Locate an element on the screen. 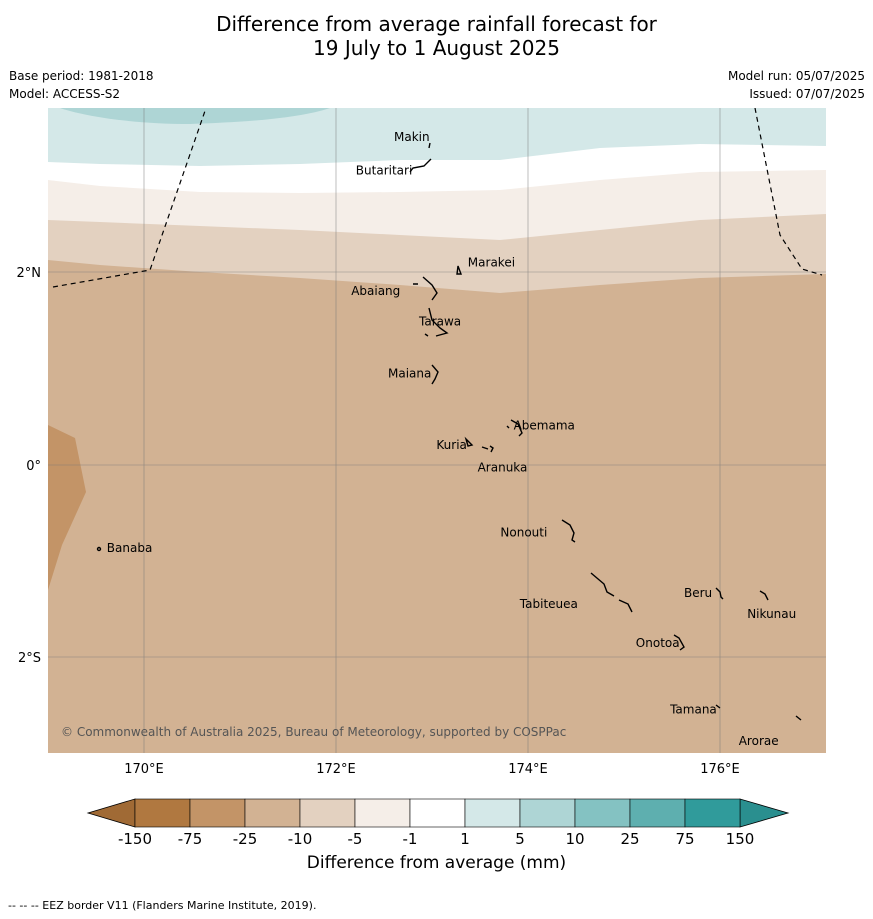  model-name: Model: ACCESS-S2 is located at coordinates (65, 94).